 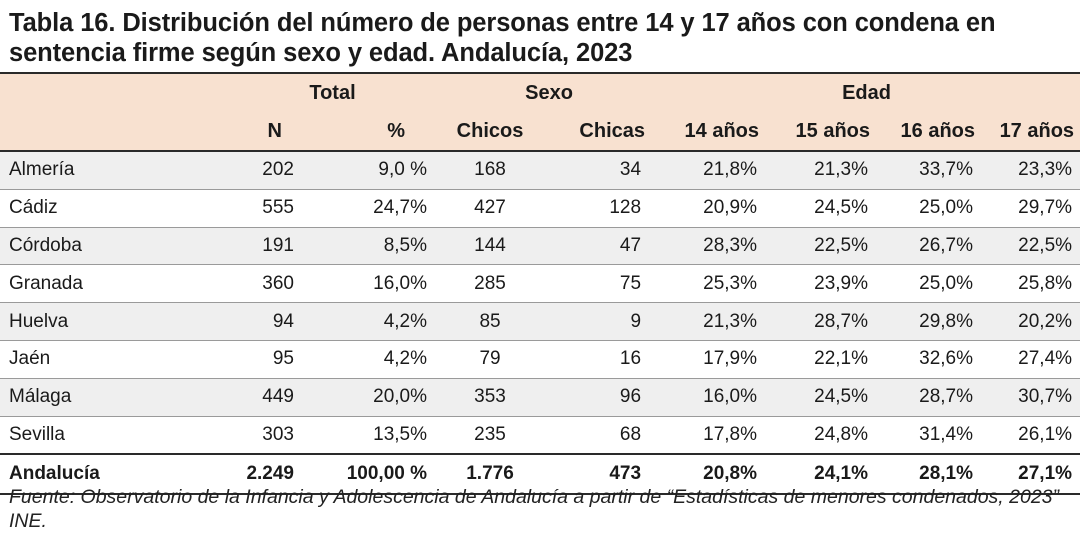 I want to click on cell-chicas: 68, so click(x=594, y=435).